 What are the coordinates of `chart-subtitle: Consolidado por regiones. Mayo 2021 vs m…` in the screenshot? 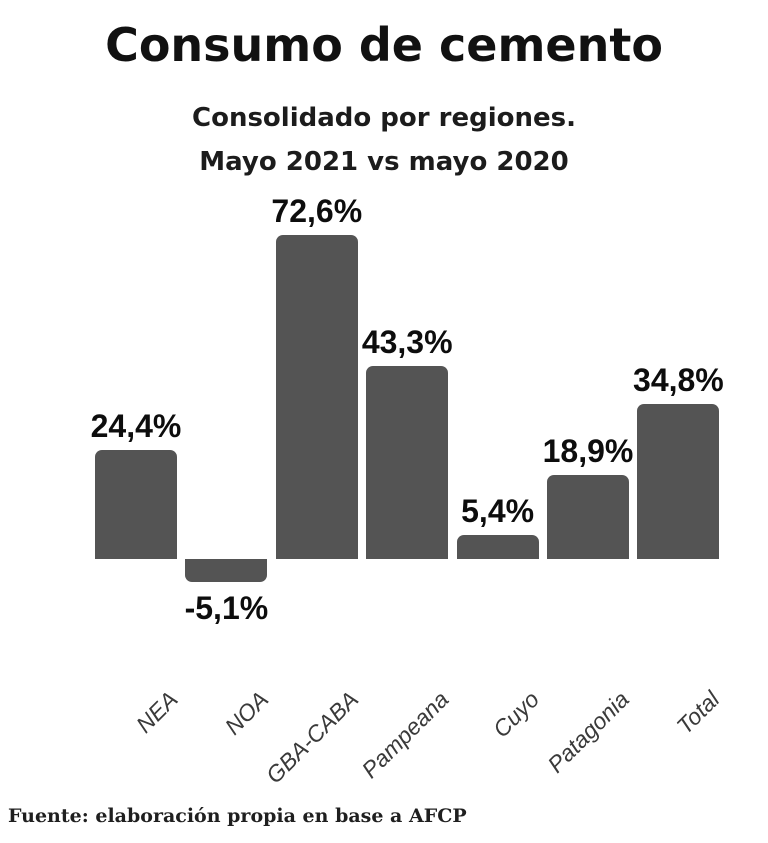 It's located at (384, 140).